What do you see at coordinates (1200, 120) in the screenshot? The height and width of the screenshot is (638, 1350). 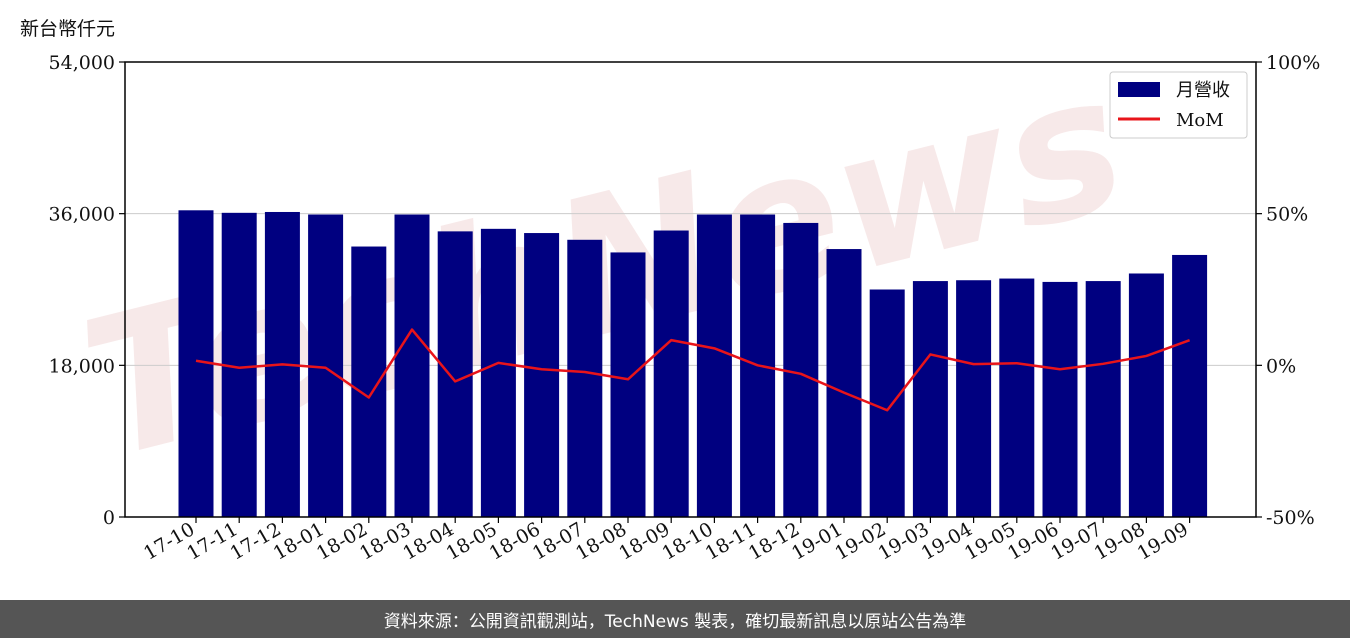 I see `legend-label-mom: MoM` at bounding box center [1200, 120].